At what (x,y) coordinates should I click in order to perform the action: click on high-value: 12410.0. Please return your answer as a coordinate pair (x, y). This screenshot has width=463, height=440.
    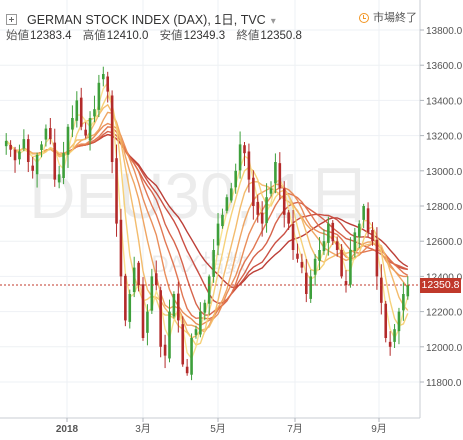
    Looking at the image, I should click on (127, 36).